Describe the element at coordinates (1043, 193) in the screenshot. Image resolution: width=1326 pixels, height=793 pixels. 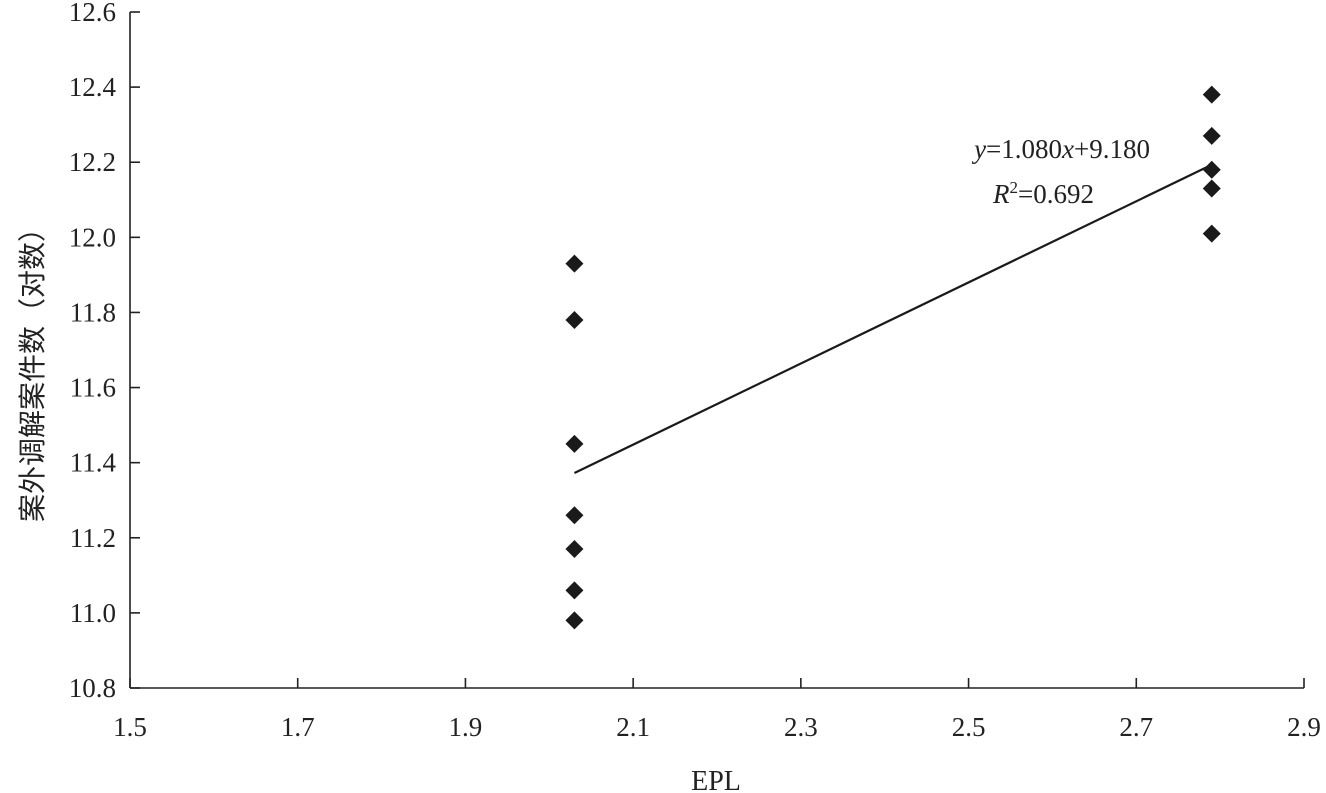
I see `r-squared-label: R2=0.692` at that location.